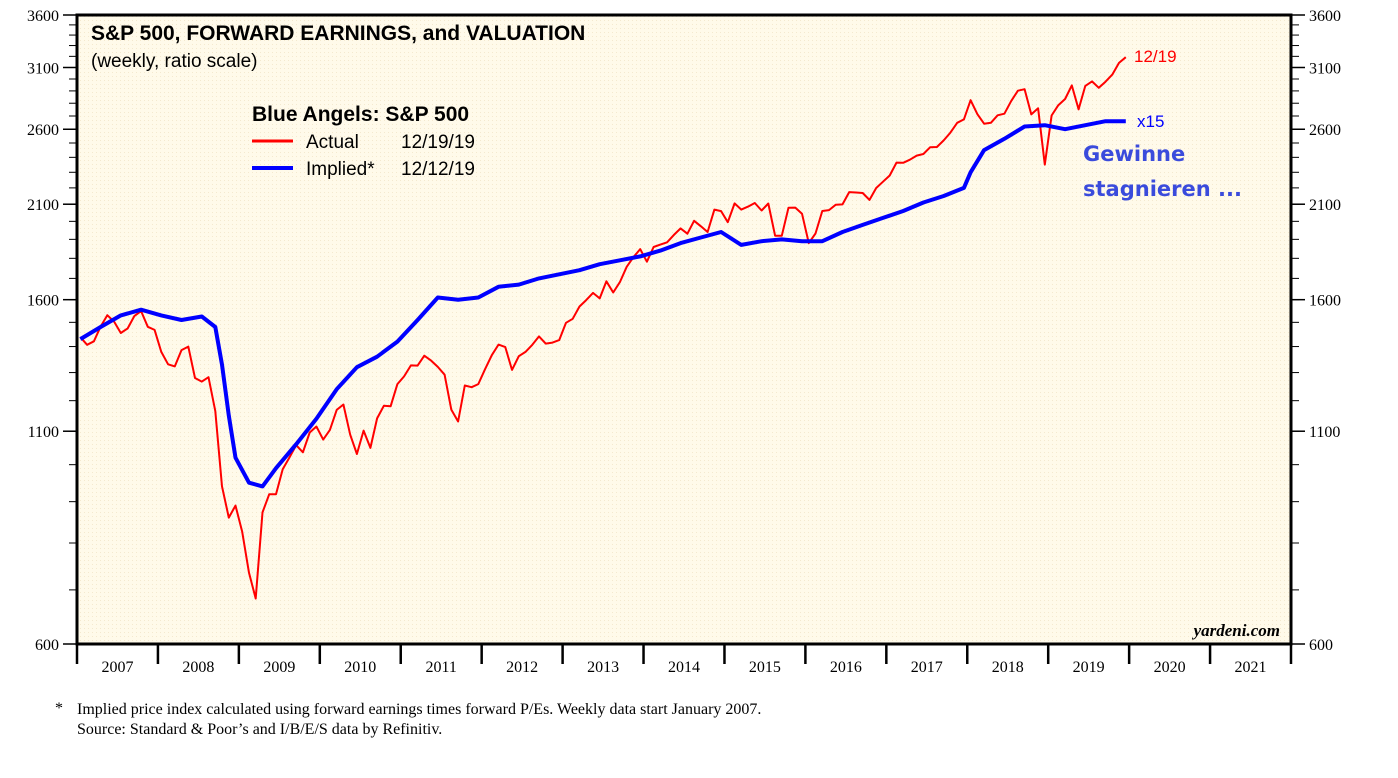 This screenshot has height=778, width=1398. I want to click on y-tick-label-left: 1100, so click(43, 432).